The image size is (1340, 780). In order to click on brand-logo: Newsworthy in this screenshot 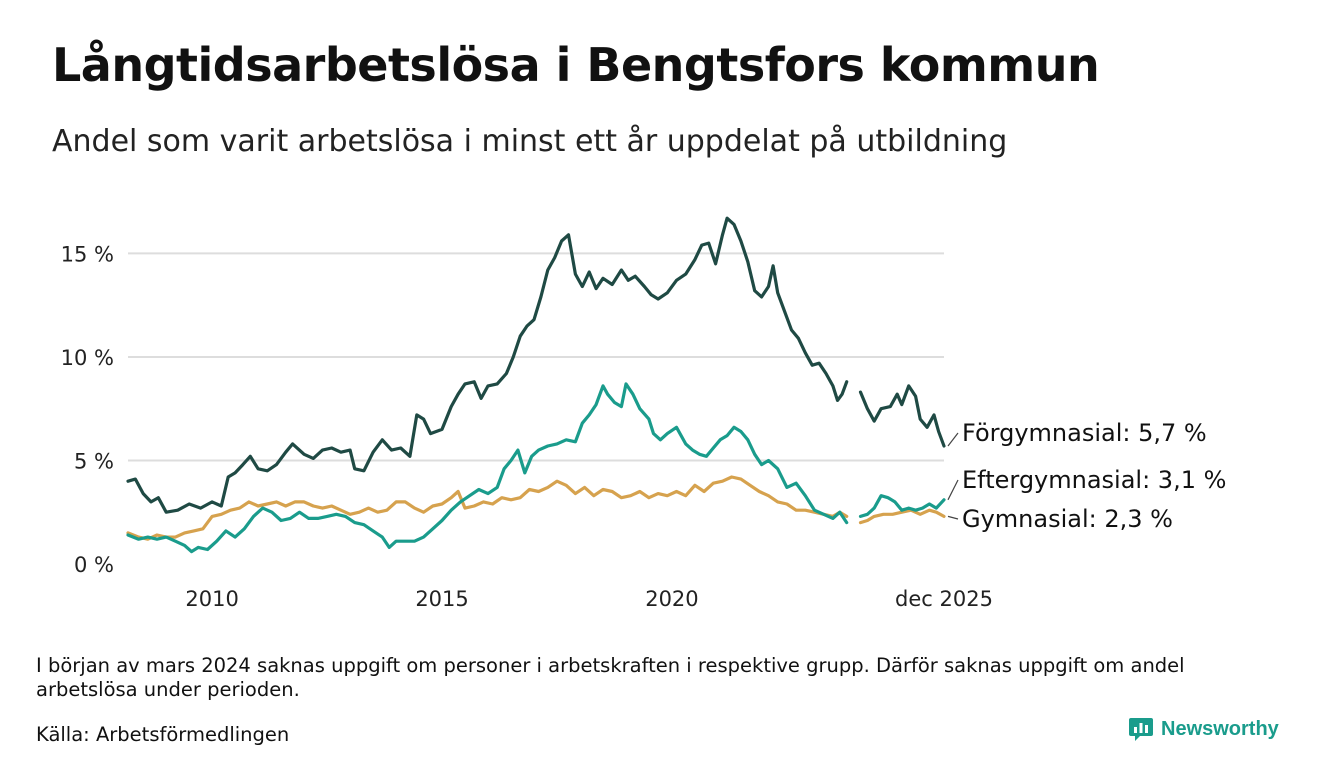, I will do `click(1203, 729)`.